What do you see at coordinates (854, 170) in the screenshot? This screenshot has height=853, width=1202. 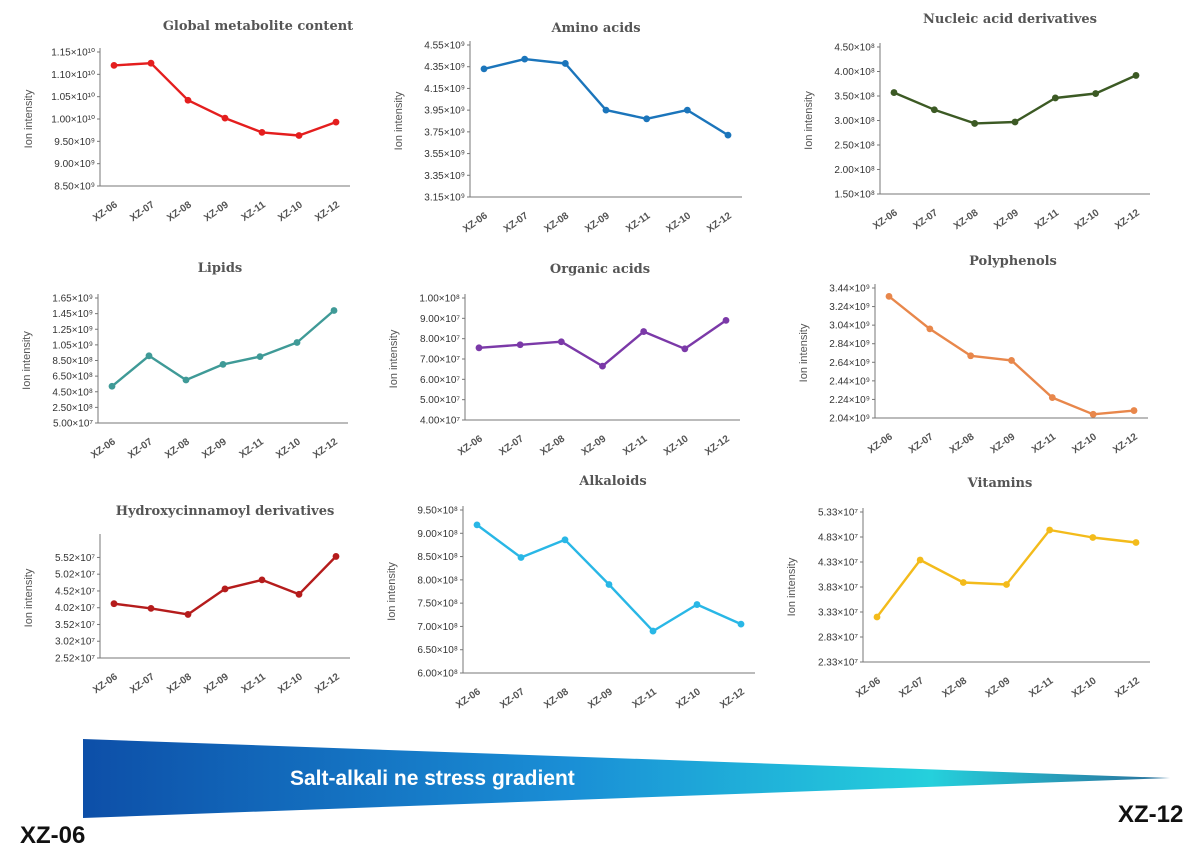 I see `y-tick-label: 2.00×10⁸` at bounding box center [854, 170].